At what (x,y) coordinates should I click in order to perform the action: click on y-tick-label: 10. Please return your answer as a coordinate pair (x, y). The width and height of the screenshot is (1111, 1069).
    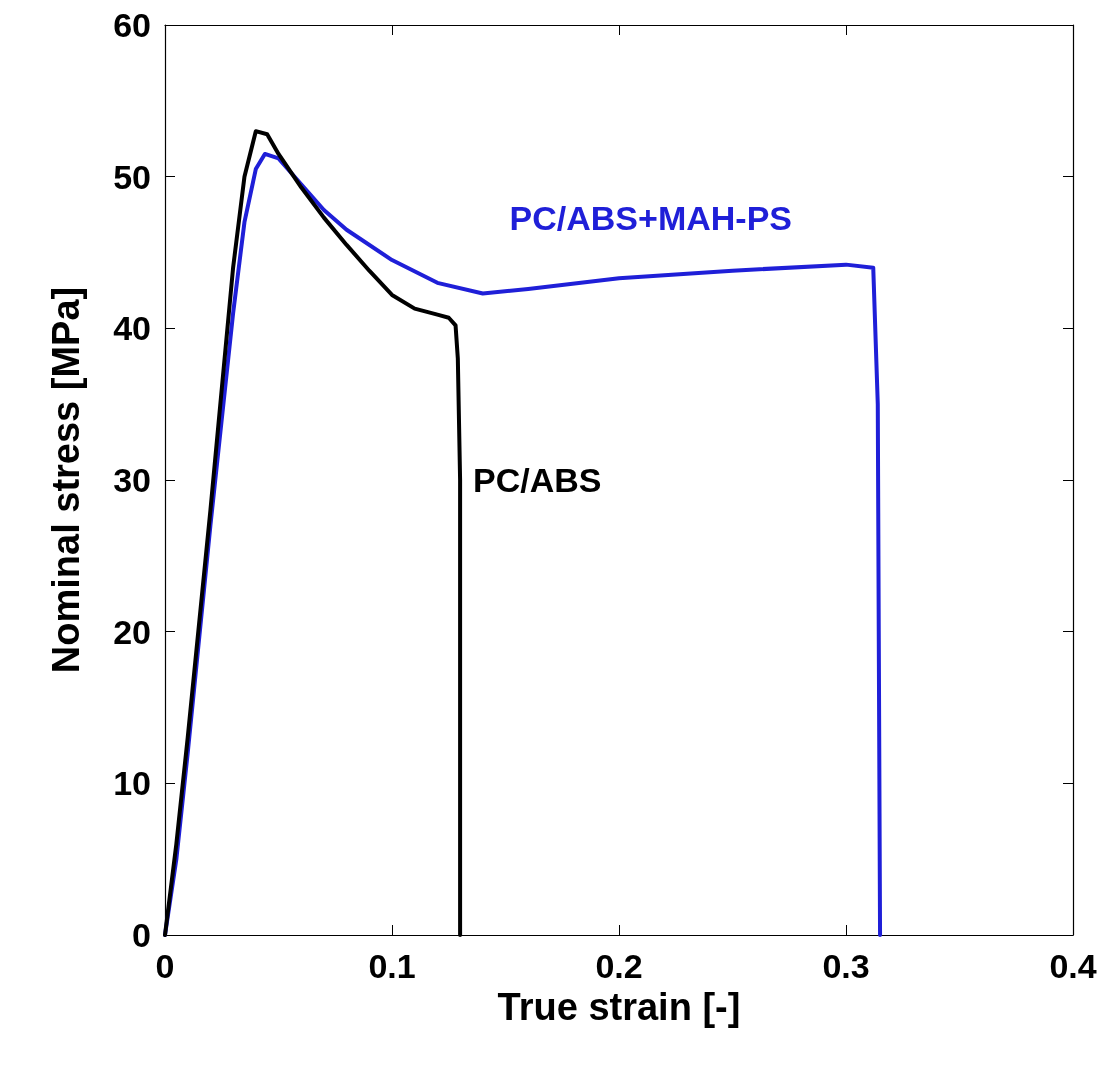
    Looking at the image, I should click on (132, 783).